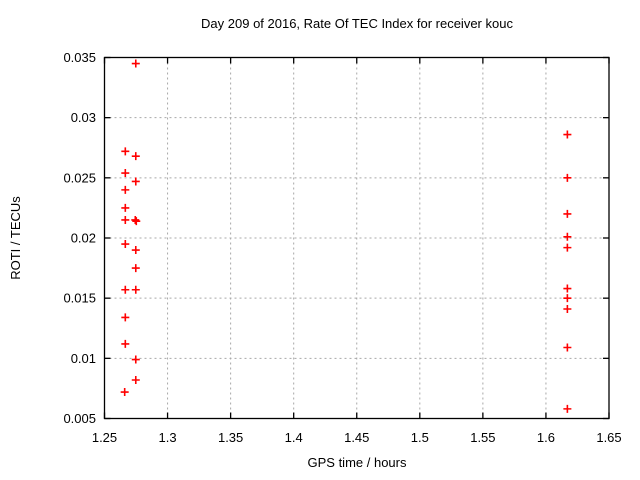 The height and width of the screenshot is (480, 640). What do you see at coordinates (79, 418) in the screenshot?
I see `y-tick-label: 0.005` at bounding box center [79, 418].